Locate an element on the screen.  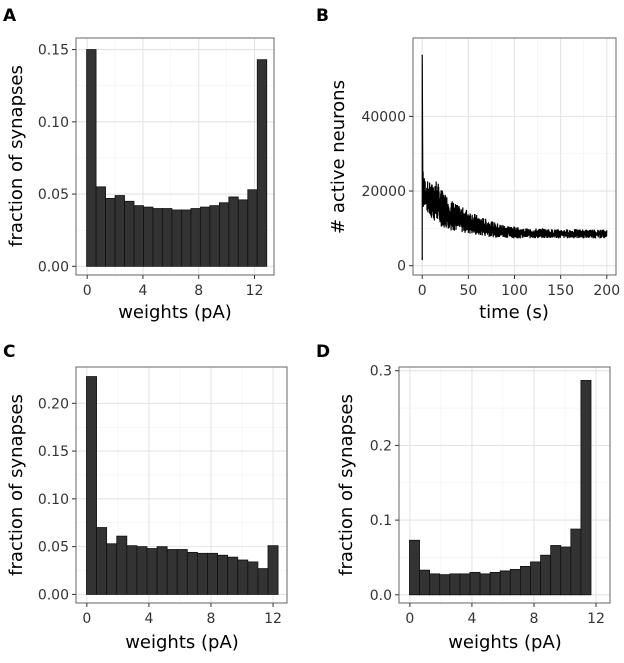
panel-d-ticks: 0 4 8 12 0.0 0.1 0.2 0.3 is located at coordinates (487, 495).